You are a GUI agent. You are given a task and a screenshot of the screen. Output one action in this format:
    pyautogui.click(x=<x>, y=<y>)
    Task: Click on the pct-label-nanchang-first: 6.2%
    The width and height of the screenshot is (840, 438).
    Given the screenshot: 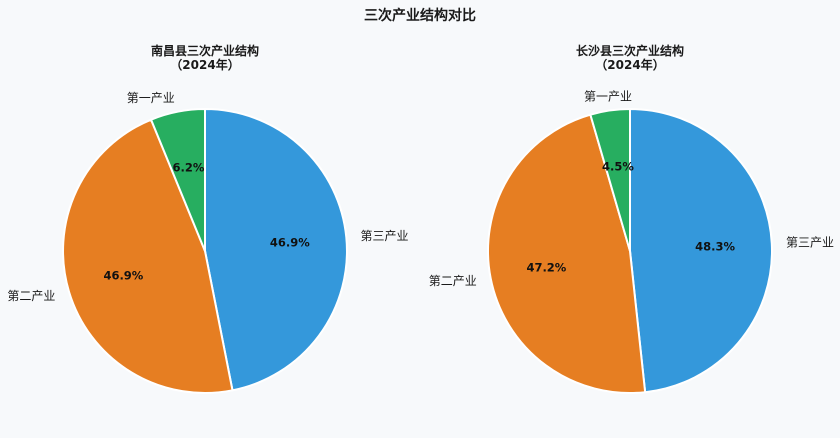 What is the action you would take?
    pyautogui.click(x=189, y=167)
    